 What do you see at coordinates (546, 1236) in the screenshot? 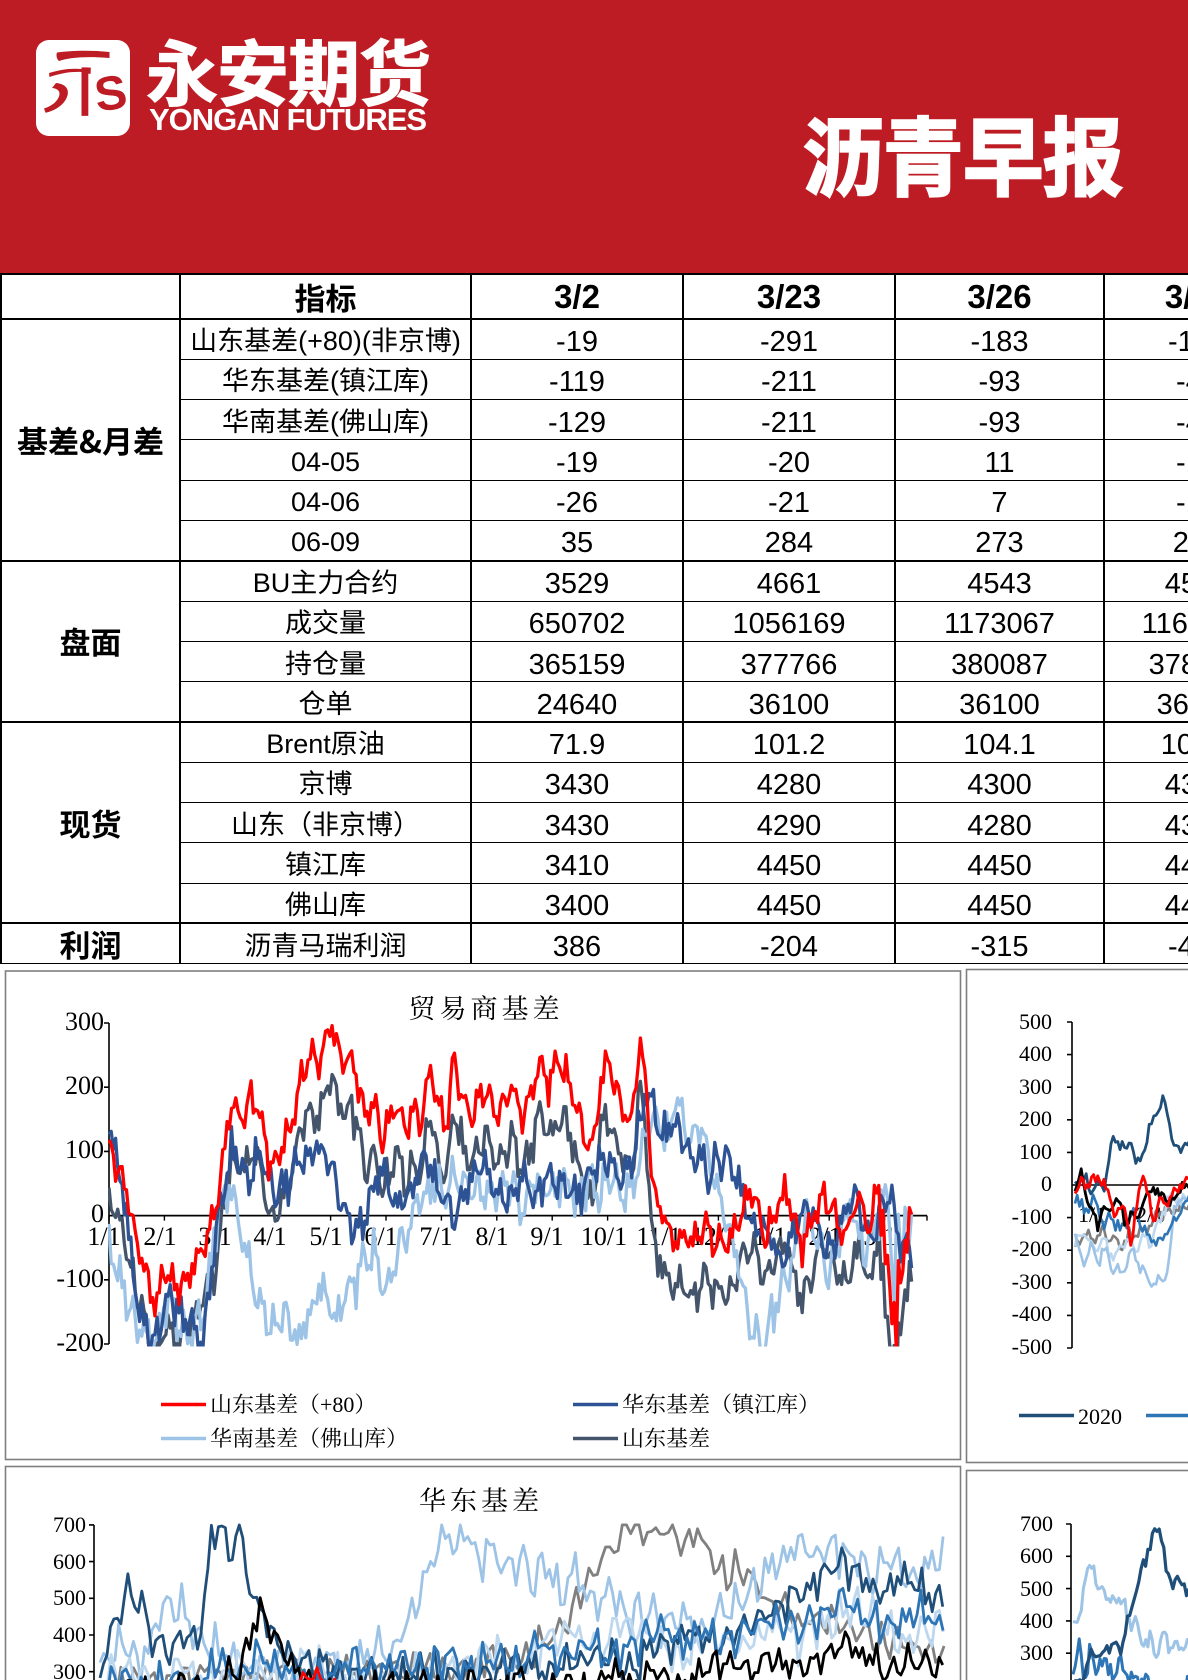
I see `svg-text: 9/1` at bounding box center [546, 1236].